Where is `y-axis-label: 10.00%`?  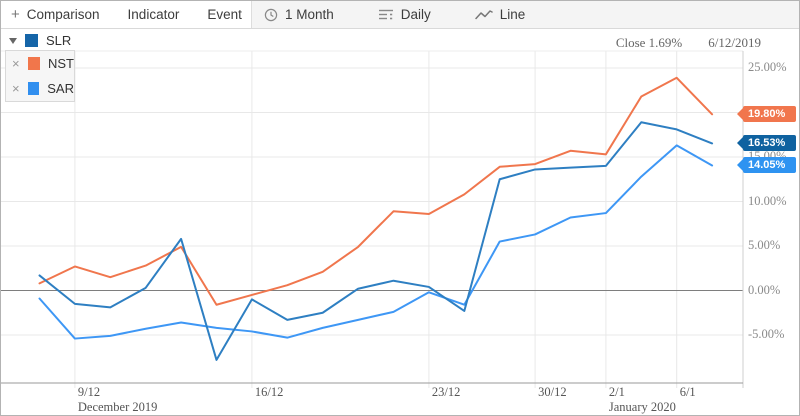 y-axis-label: 10.00% is located at coordinates (767, 200).